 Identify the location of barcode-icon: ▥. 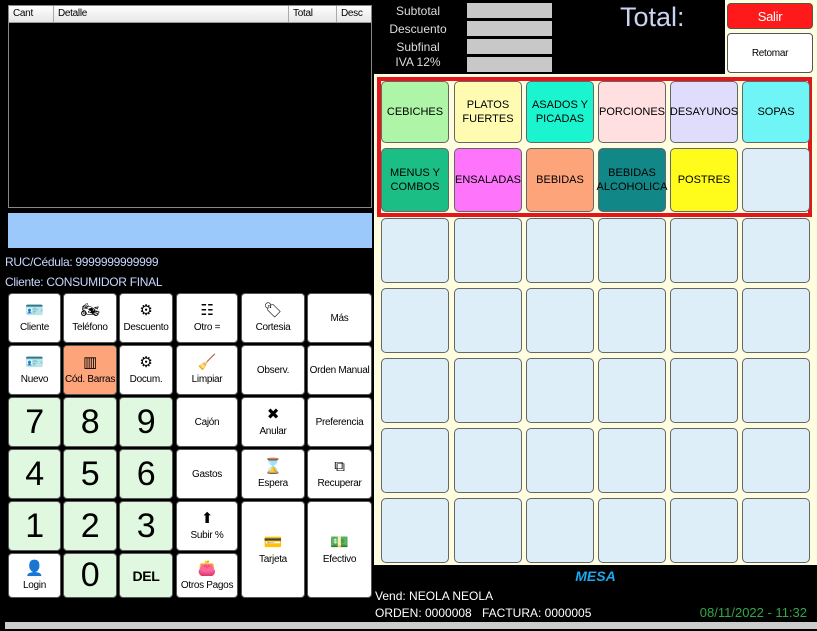
(90, 362).